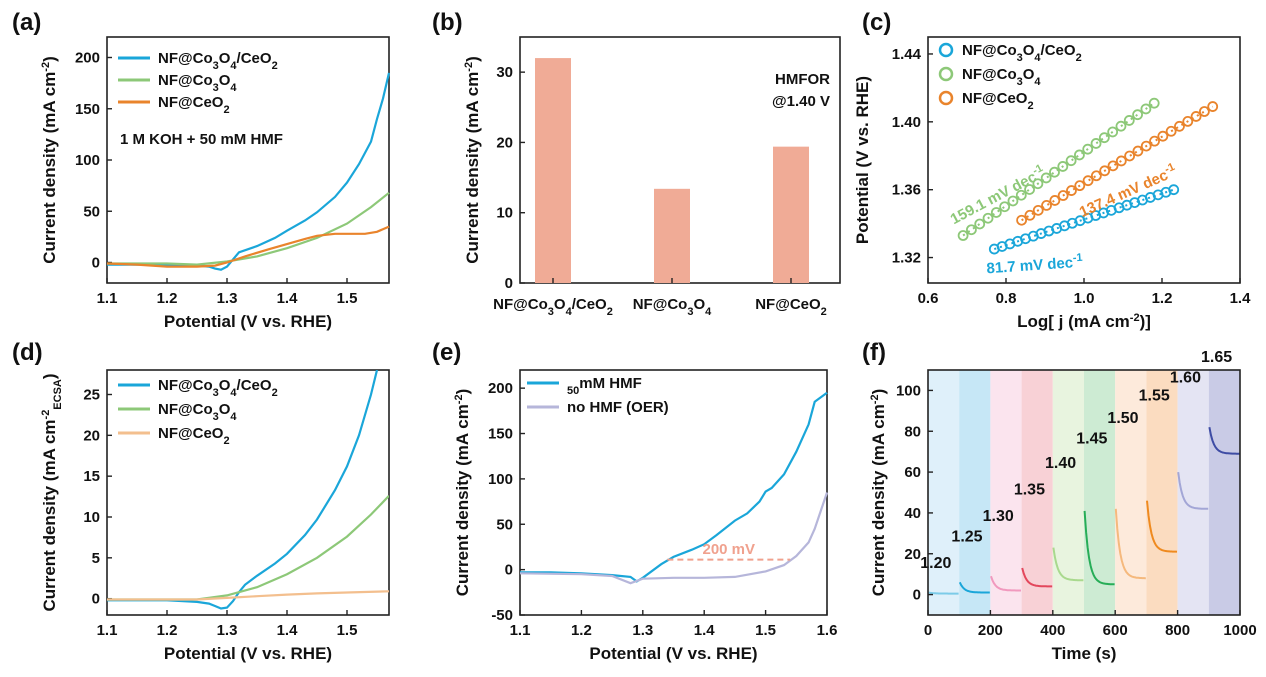  What do you see at coordinates (604, 386) in the screenshot?
I see `legend-label: 50mM HMF` at bounding box center [604, 386].